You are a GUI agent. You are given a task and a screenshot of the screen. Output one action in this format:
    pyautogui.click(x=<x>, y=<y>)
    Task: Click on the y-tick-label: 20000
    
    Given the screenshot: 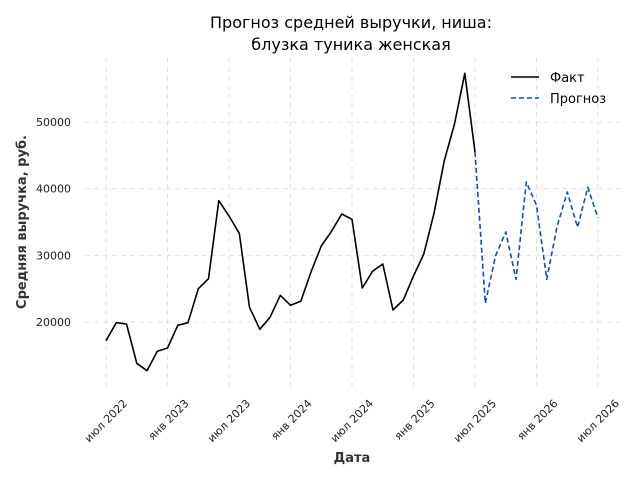 What is the action you would take?
    pyautogui.click(x=53, y=322)
    